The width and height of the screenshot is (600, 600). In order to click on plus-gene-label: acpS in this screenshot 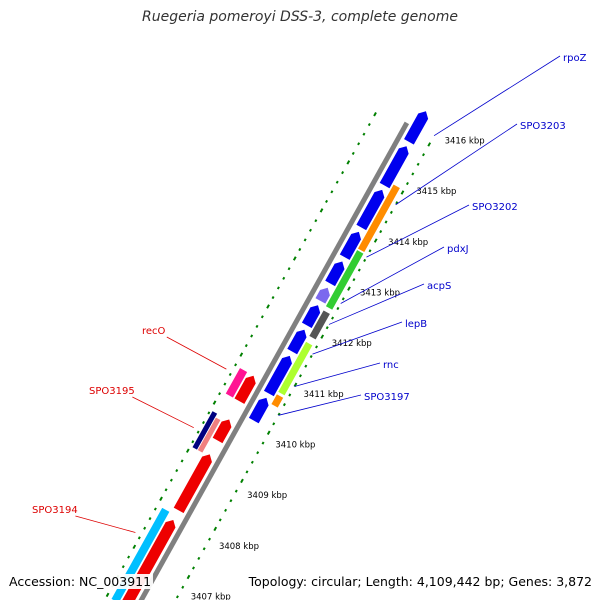, I will do `click(439, 286)`.